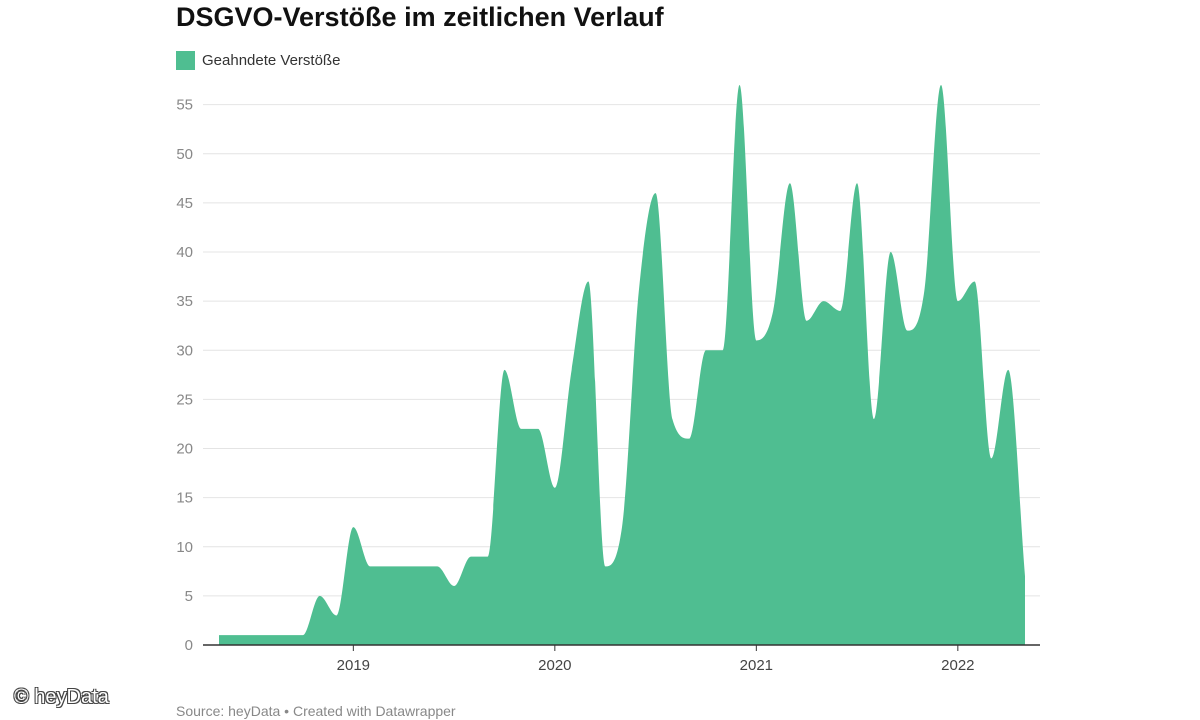 The height and width of the screenshot is (720, 1200). What do you see at coordinates (184, 399) in the screenshot?
I see `y-tick-label-25: 25` at bounding box center [184, 399].